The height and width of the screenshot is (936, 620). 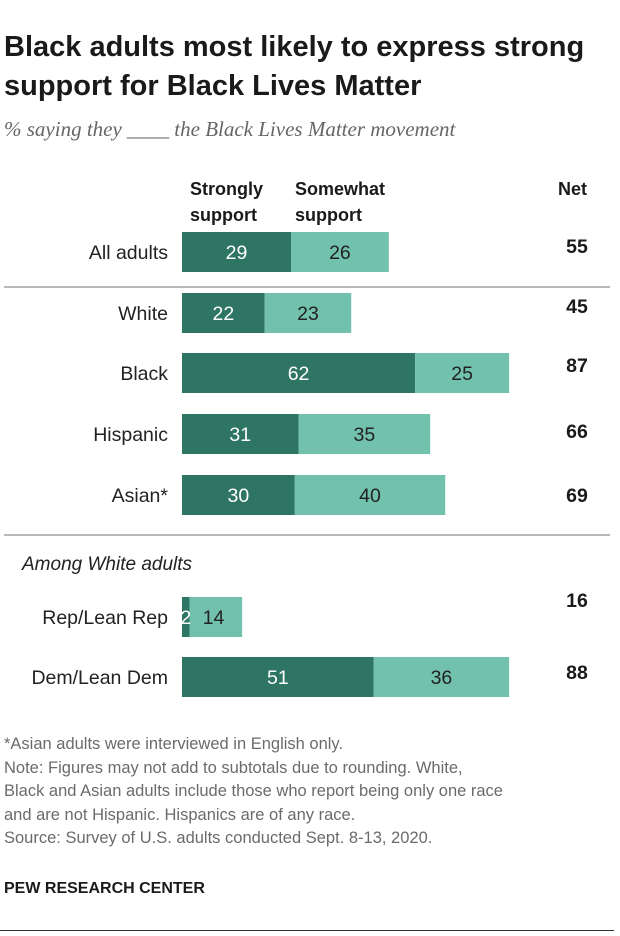 What do you see at coordinates (130, 435) in the screenshot?
I see `category-label: Hispanic` at bounding box center [130, 435].